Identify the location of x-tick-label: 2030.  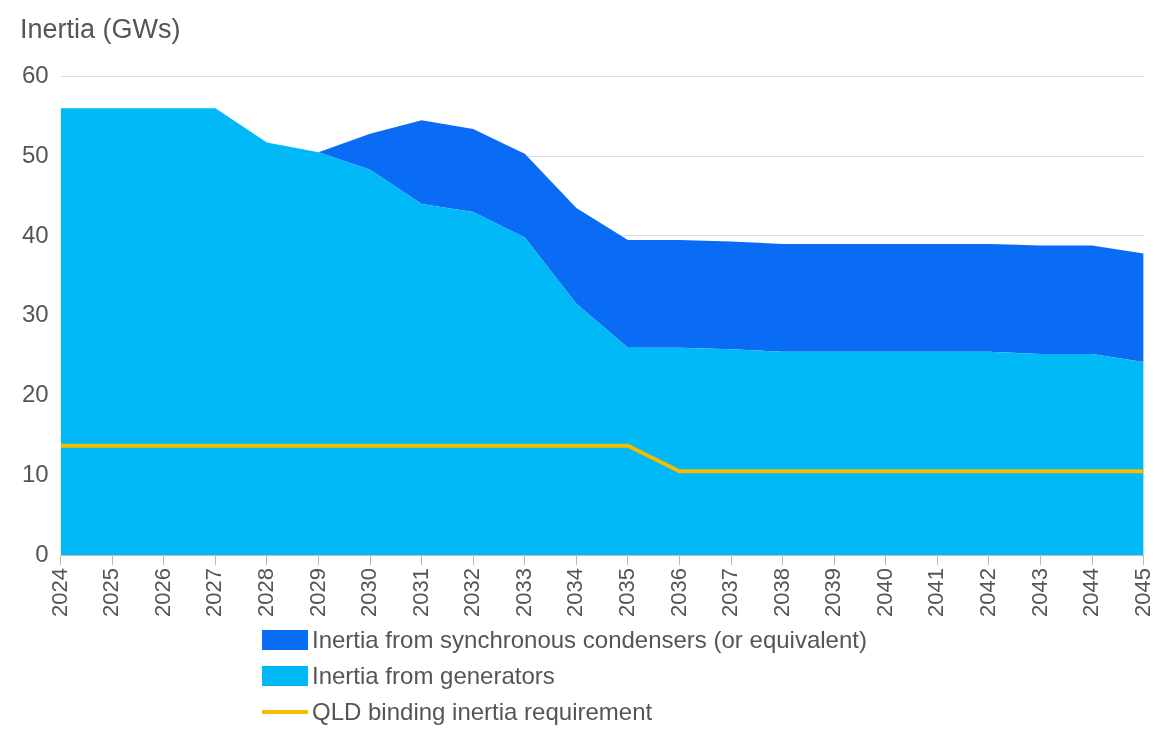
(369, 593).